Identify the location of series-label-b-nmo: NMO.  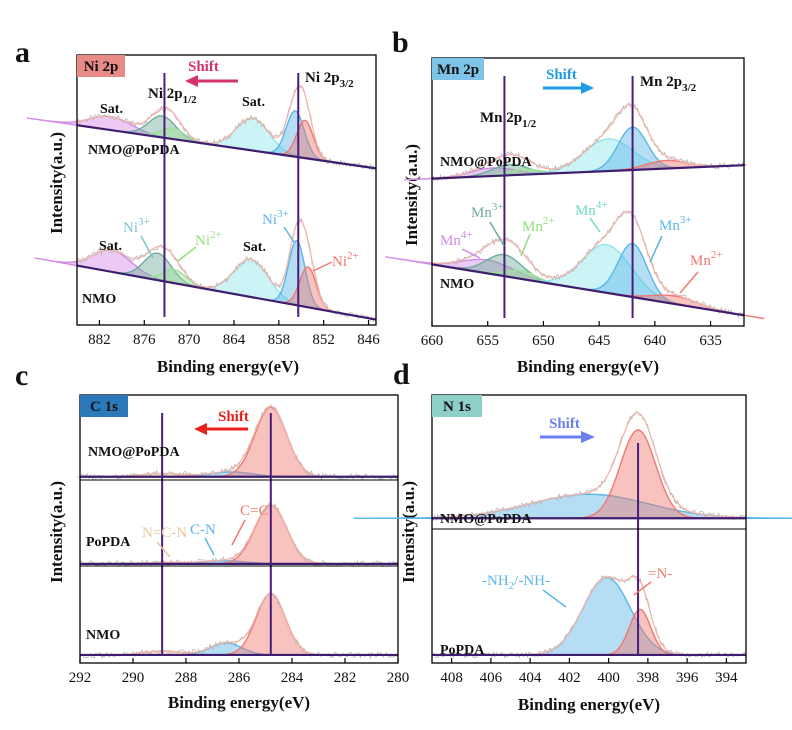
(457, 284).